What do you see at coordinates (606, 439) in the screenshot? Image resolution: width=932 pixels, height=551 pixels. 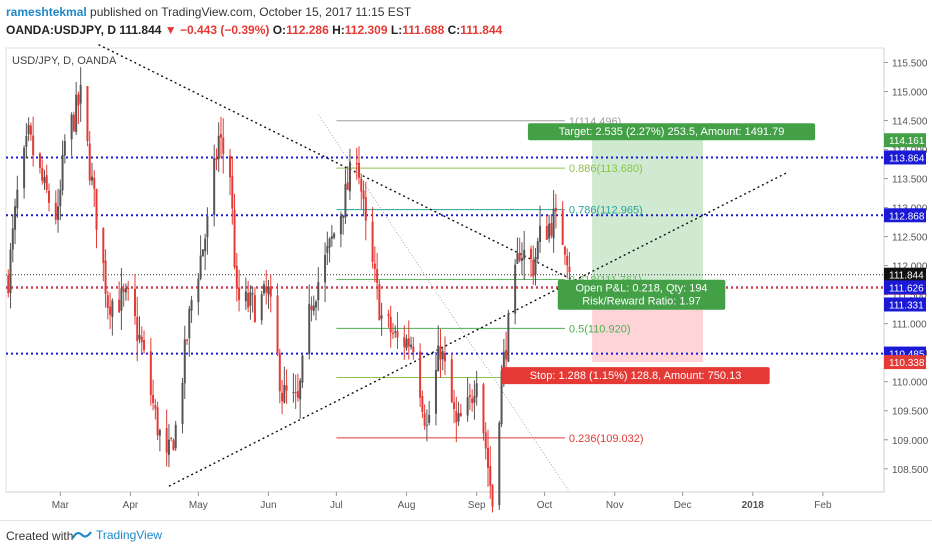 I see `fib-level-label: 0.236(109.032)` at bounding box center [606, 439].